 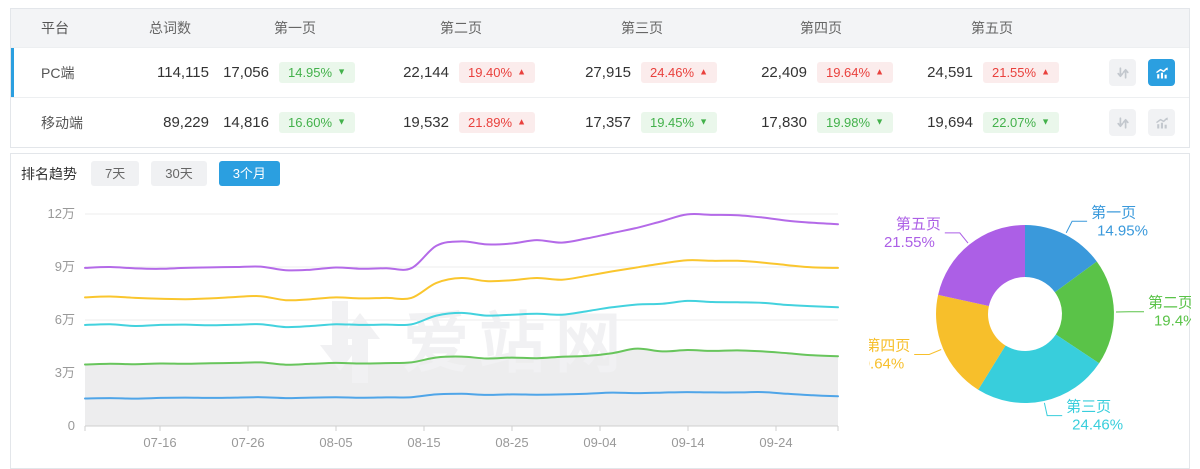 What do you see at coordinates (821, 28) in the screenshot?
I see `column-header-5: 第四页` at bounding box center [821, 28].